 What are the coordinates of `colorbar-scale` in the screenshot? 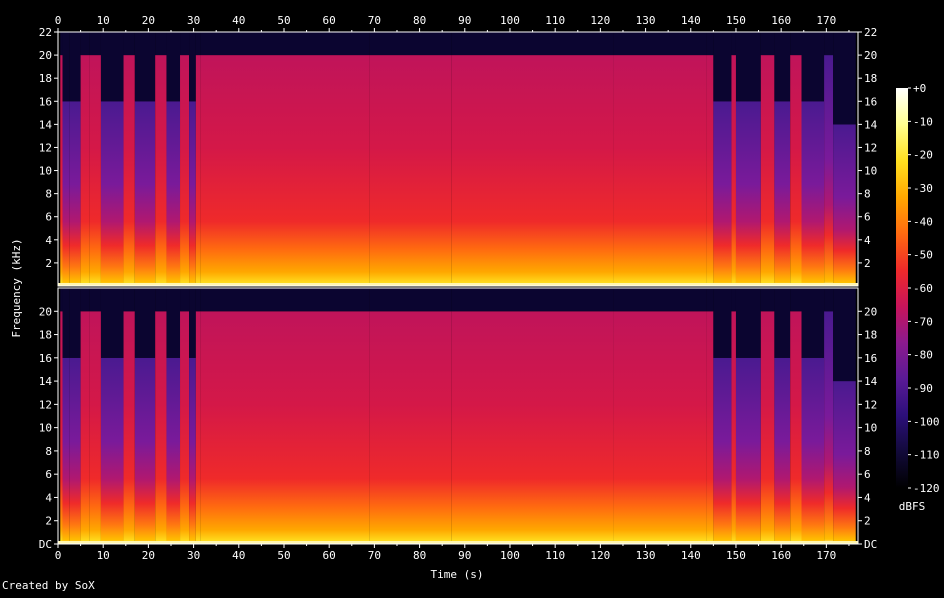 It's located at (902, 288).